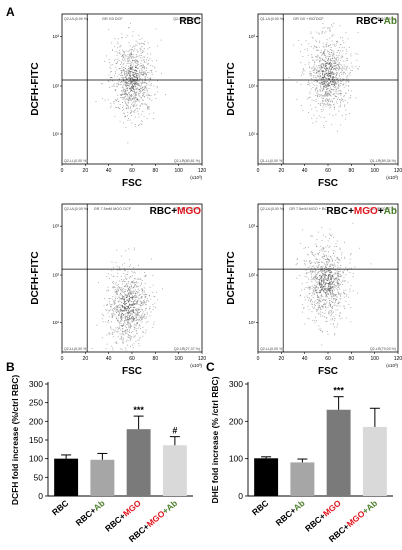 This screenshot has width=402, height=550. What do you see at coordinates (392, 177) in the screenshot?
I see `x-unit-label: (x10³)` at bounding box center [392, 177].